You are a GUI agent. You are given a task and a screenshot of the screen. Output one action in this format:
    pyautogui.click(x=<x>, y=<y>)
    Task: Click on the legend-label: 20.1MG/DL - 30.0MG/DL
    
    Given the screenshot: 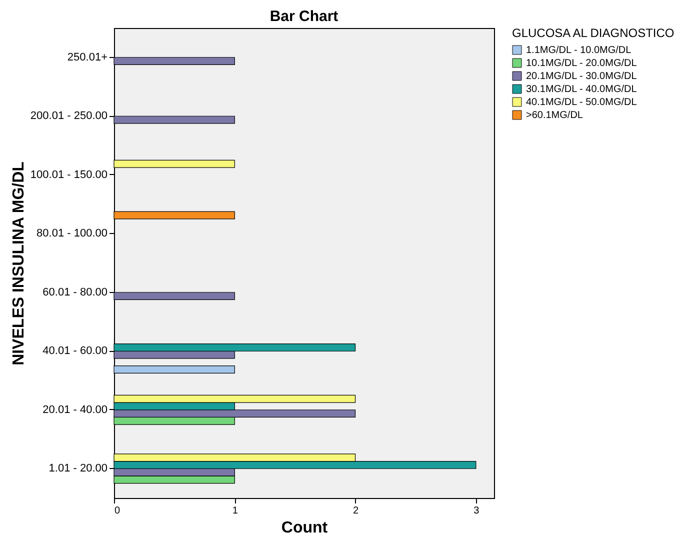 What is the action you would take?
    pyautogui.click(x=582, y=76)
    